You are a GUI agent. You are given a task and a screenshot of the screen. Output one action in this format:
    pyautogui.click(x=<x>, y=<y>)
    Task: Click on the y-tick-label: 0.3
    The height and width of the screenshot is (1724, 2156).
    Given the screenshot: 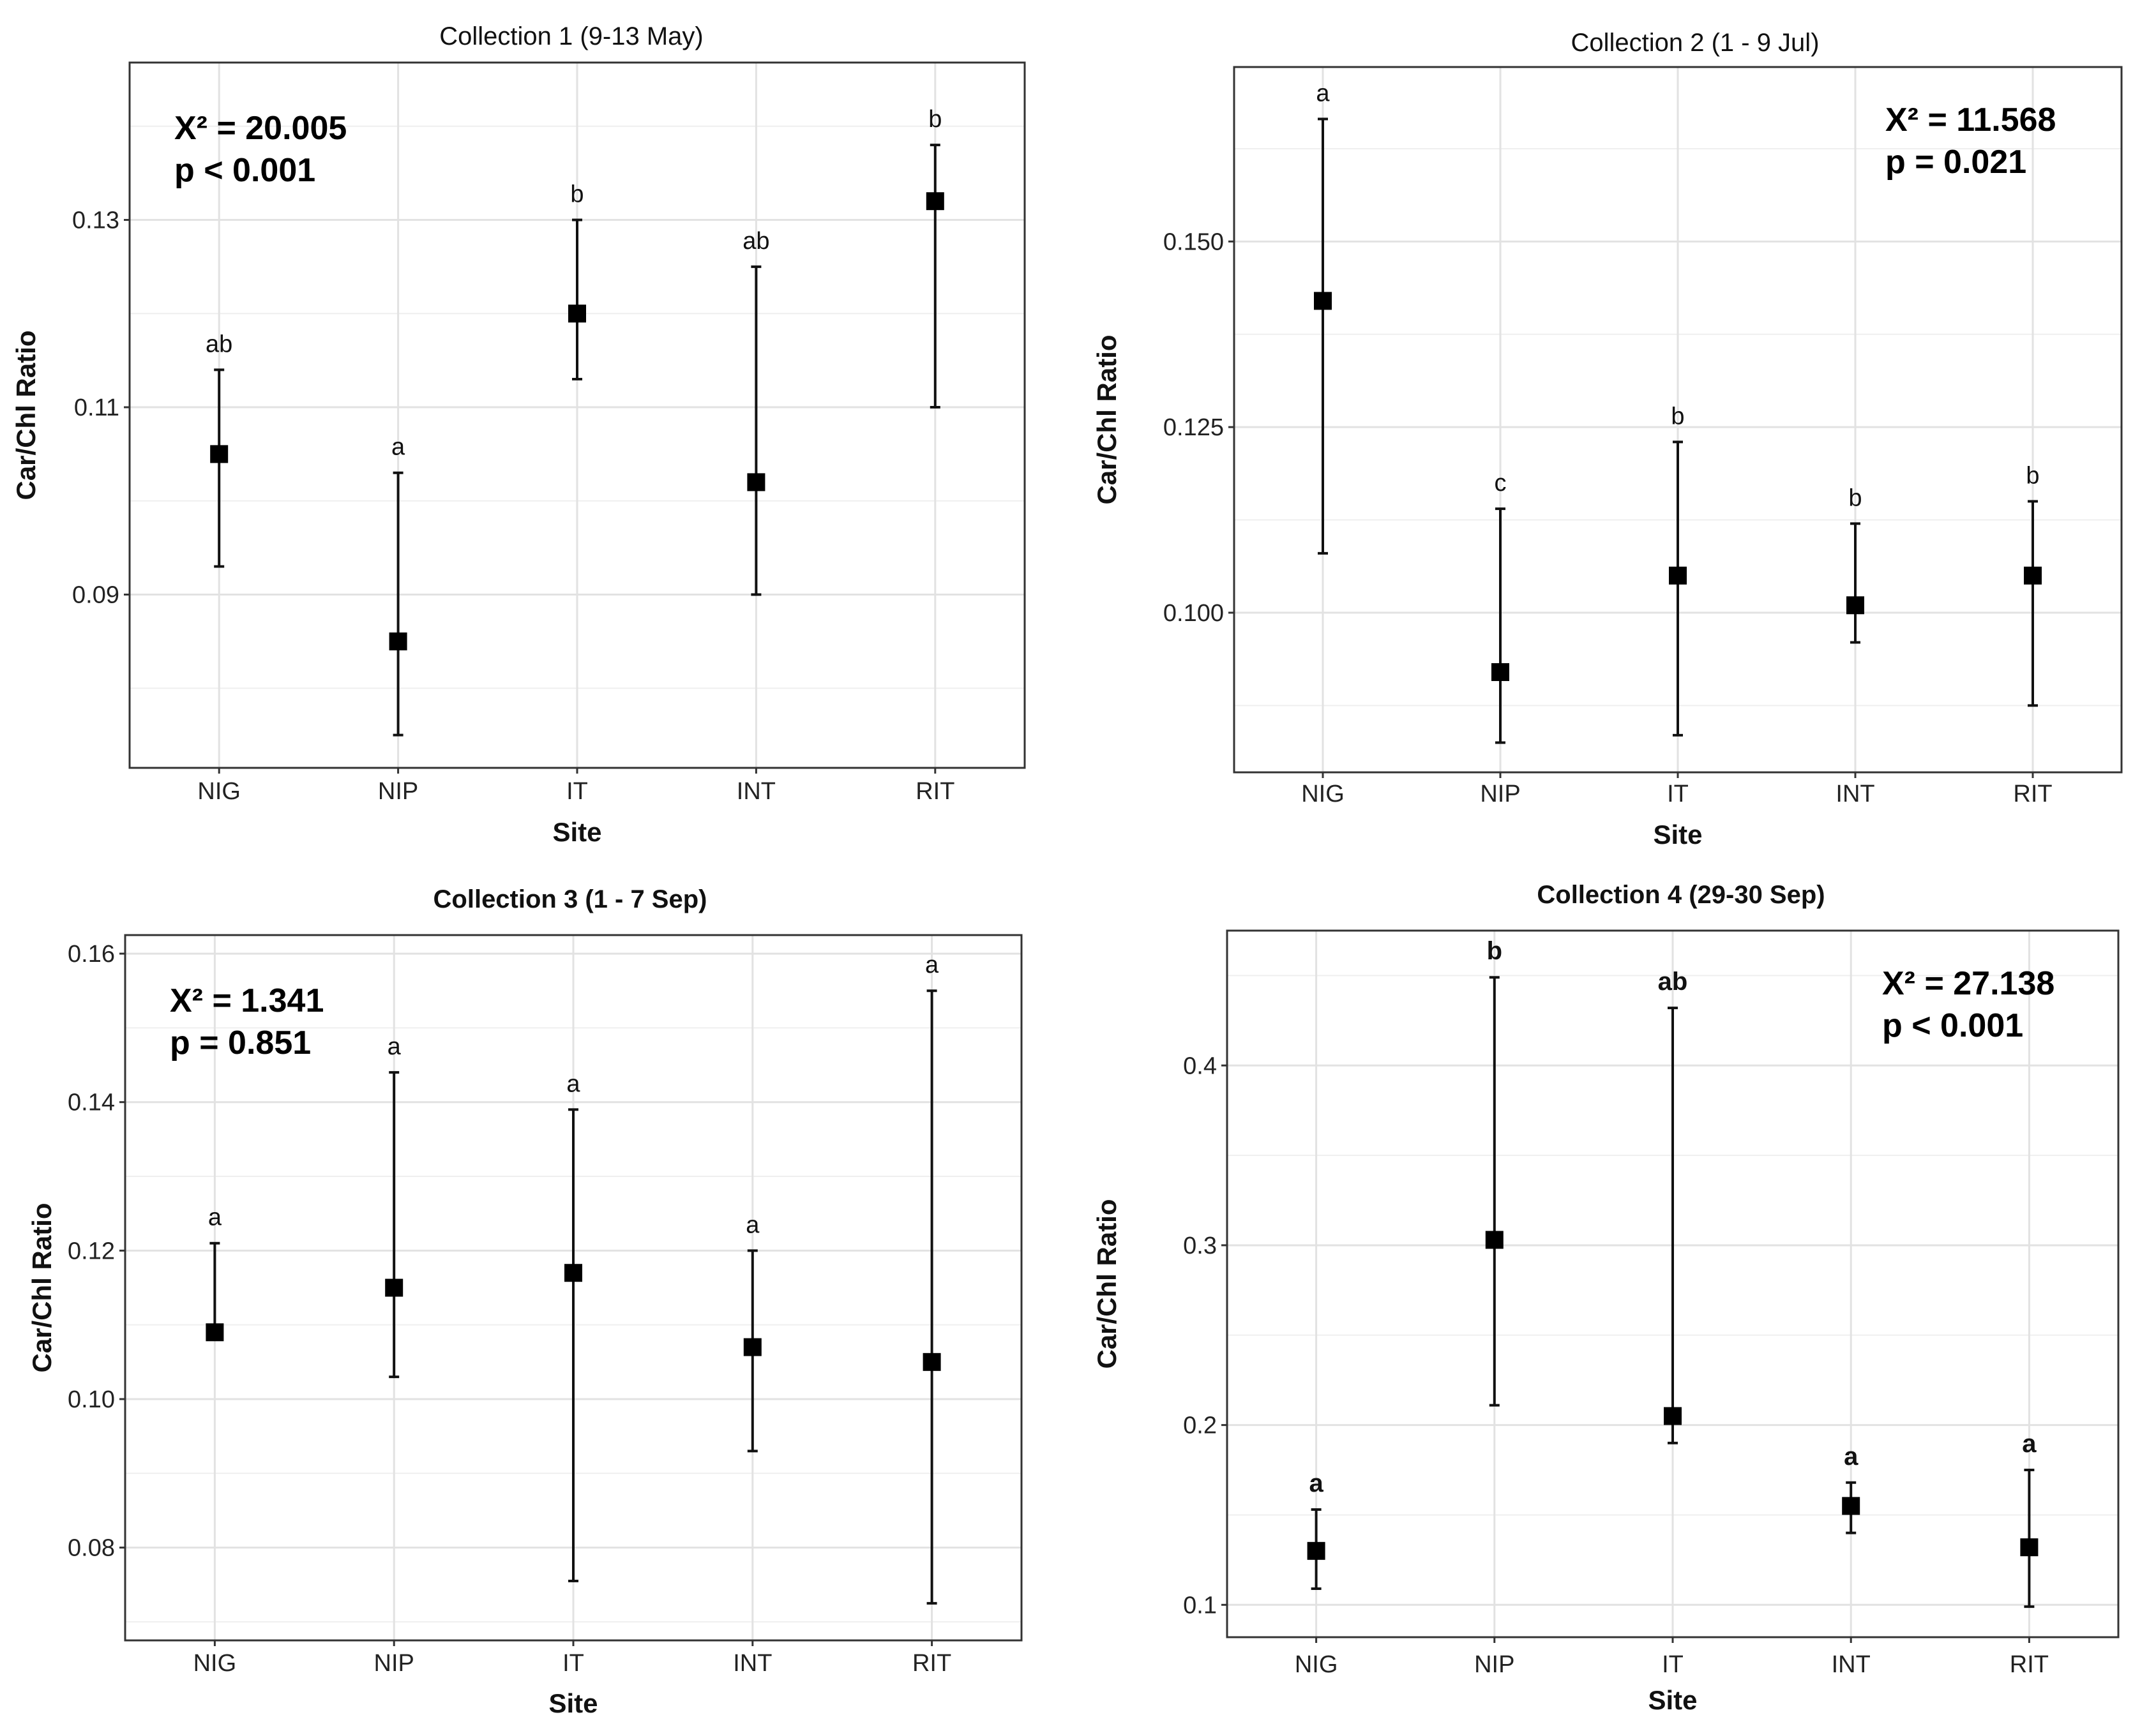 What is the action you would take?
    pyautogui.click(x=1200, y=1246)
    